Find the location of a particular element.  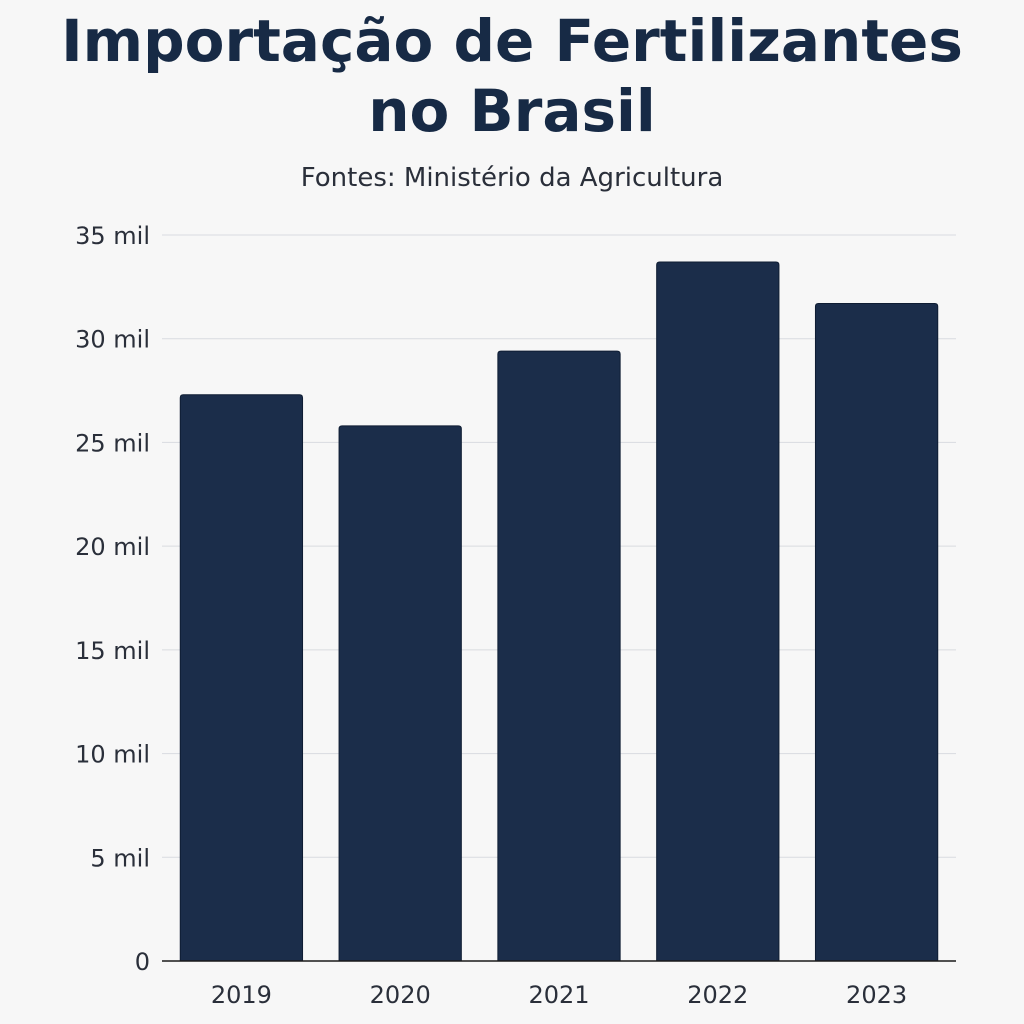

chart-title-line-2: no Brasil is located at coordinates (512, 111).